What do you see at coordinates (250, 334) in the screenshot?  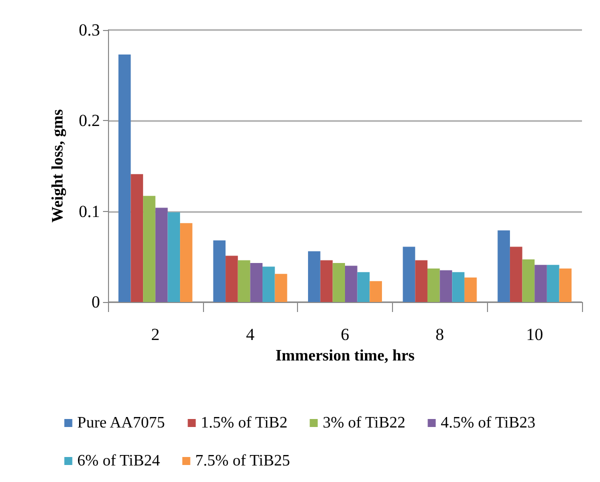 I see `x-tick-label: 4` at bounding box center [250, 334].